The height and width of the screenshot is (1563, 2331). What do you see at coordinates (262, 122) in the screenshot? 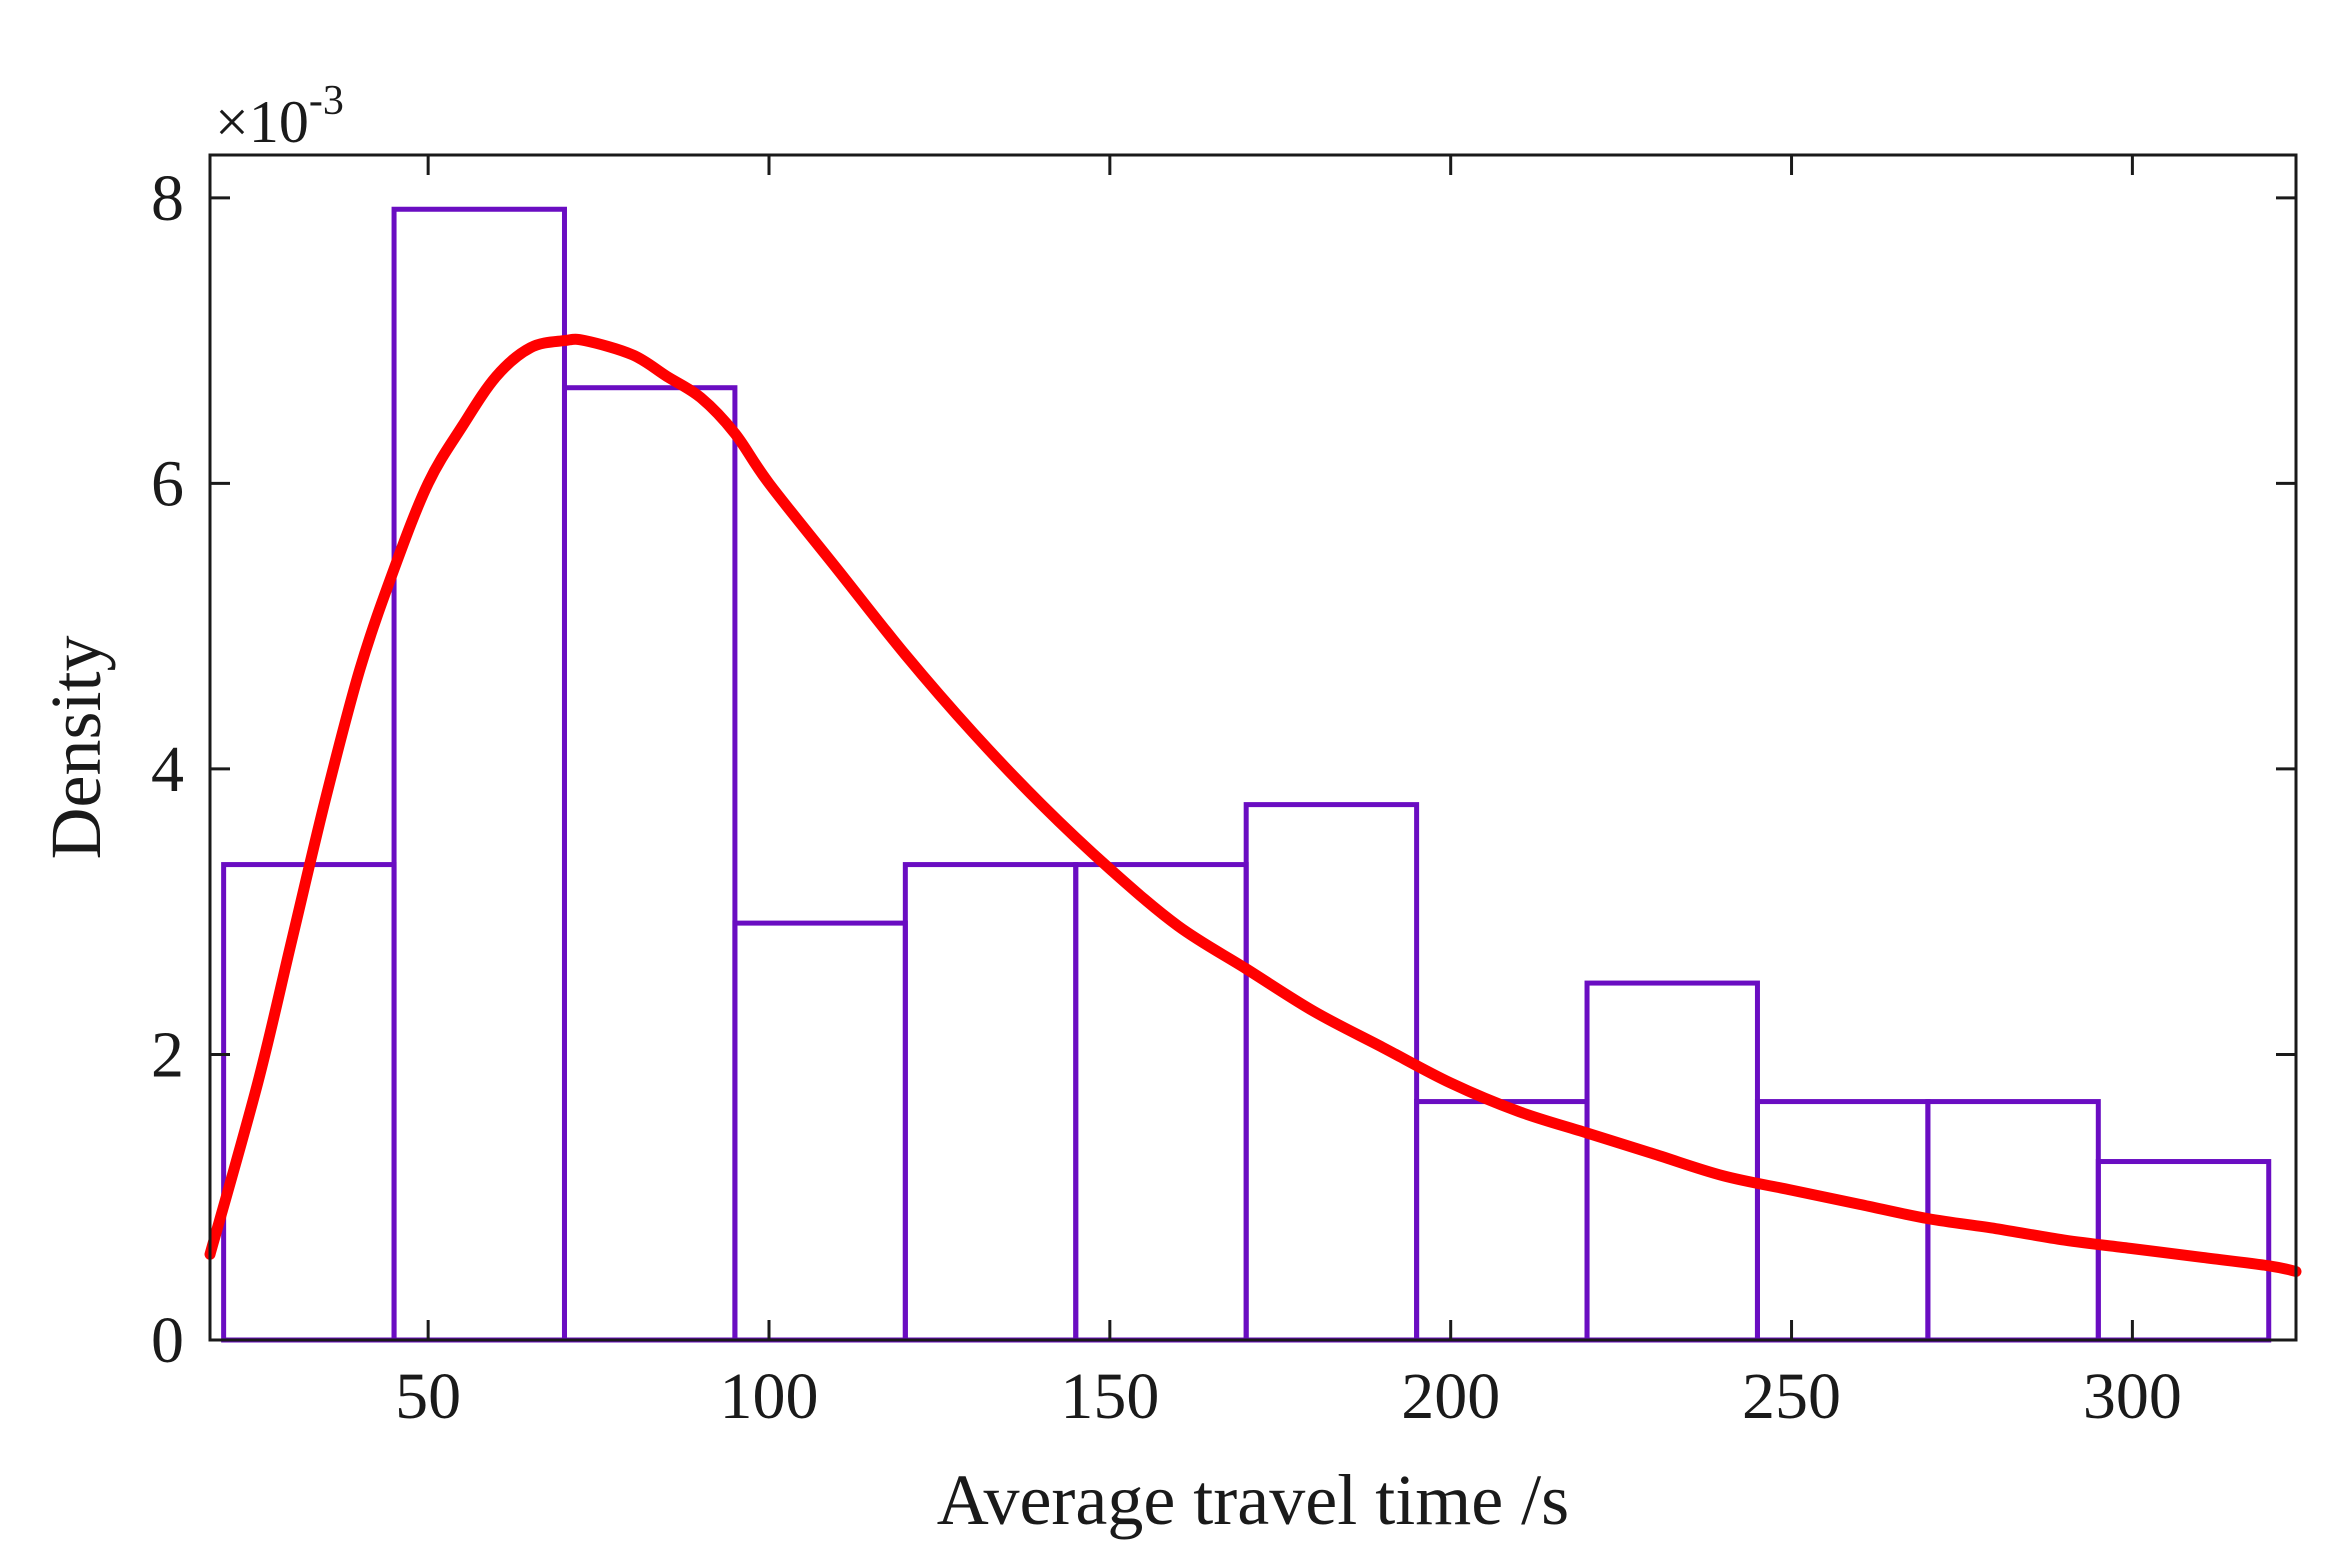
I see `y-multiplier-prefix: ×10` at bounding box center [262, 122].